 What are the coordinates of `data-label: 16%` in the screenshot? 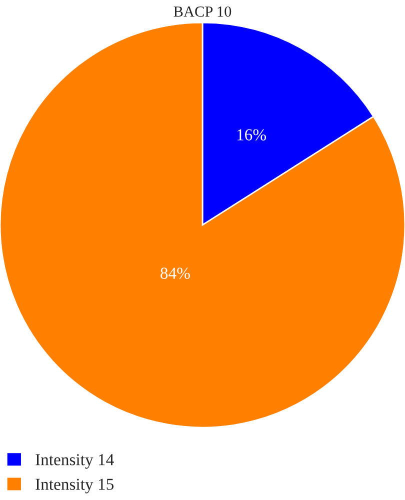 It's located at (251, 134).